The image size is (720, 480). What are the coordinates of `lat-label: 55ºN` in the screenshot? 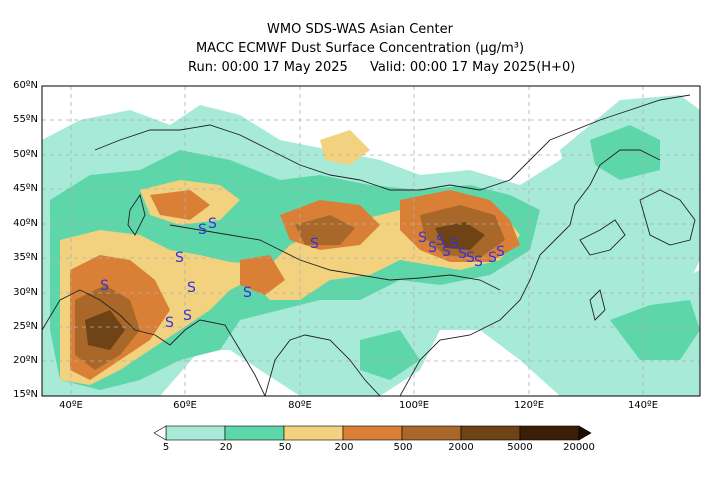 It's located at (25, 119).